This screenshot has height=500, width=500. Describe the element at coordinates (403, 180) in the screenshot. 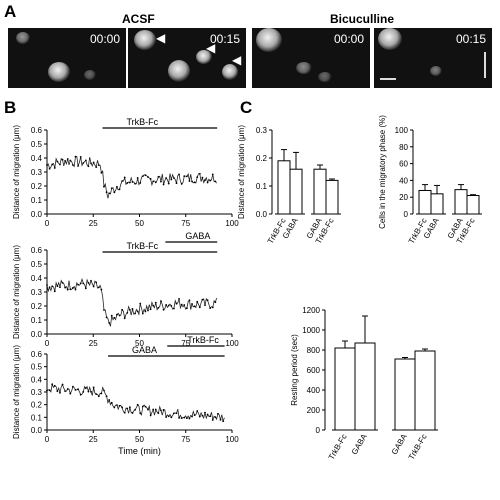

I see `y-tick-label: 40` at that location.